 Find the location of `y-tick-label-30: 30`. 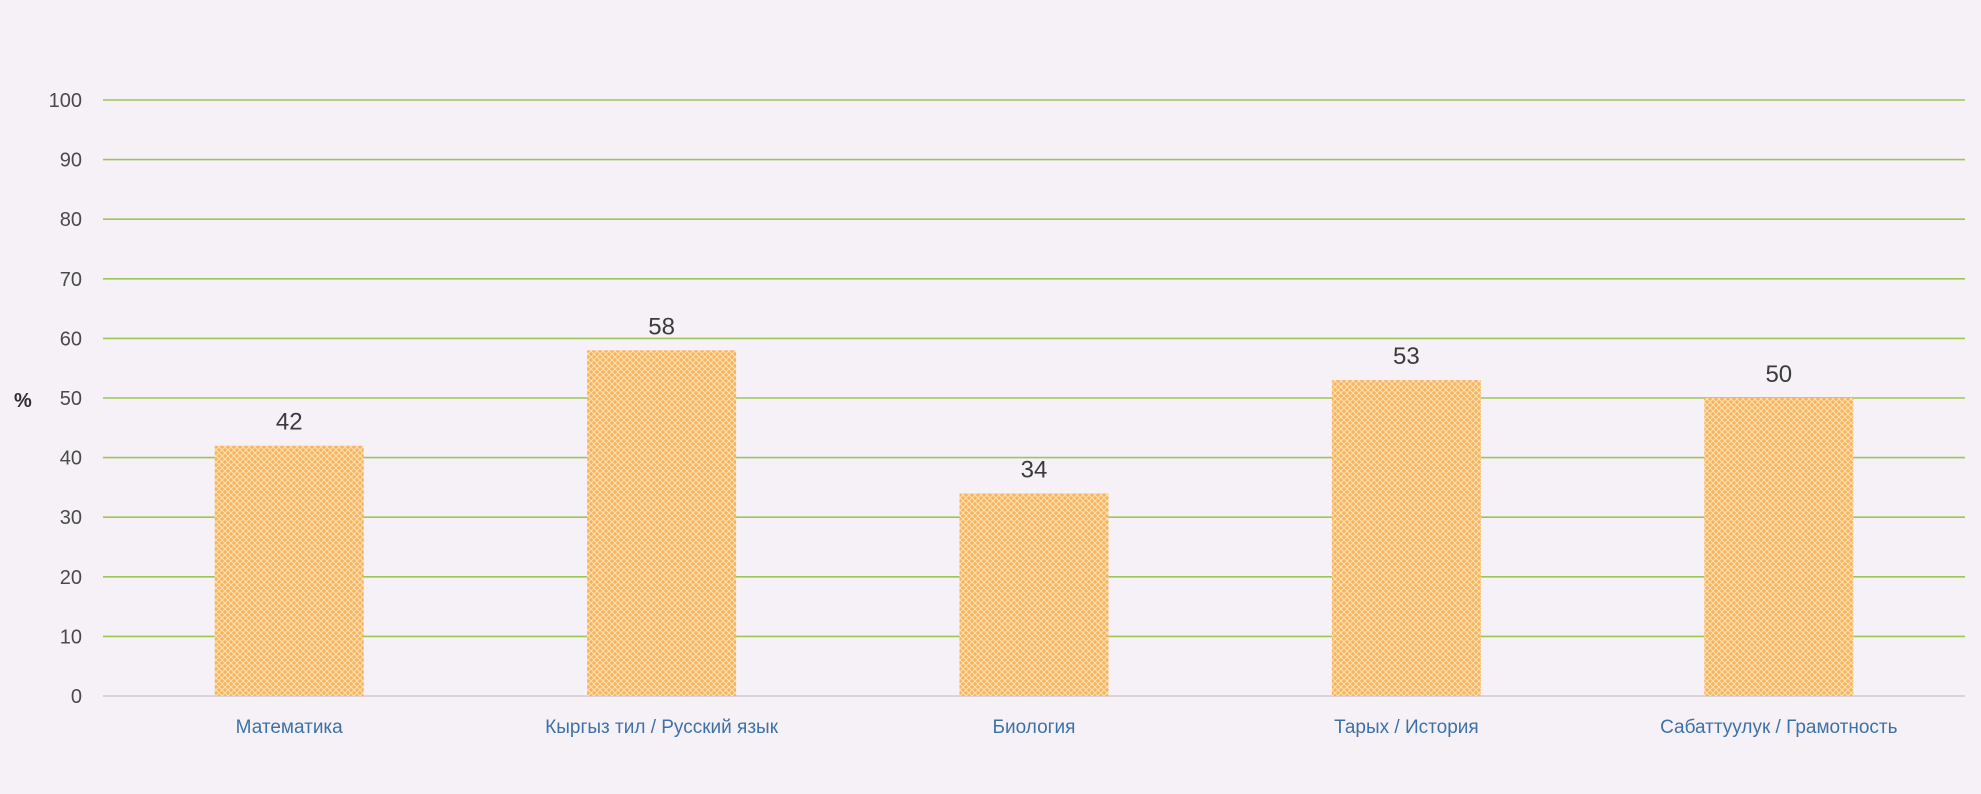

y-tick-label-30: 30 is located at coordinates (71, 518).